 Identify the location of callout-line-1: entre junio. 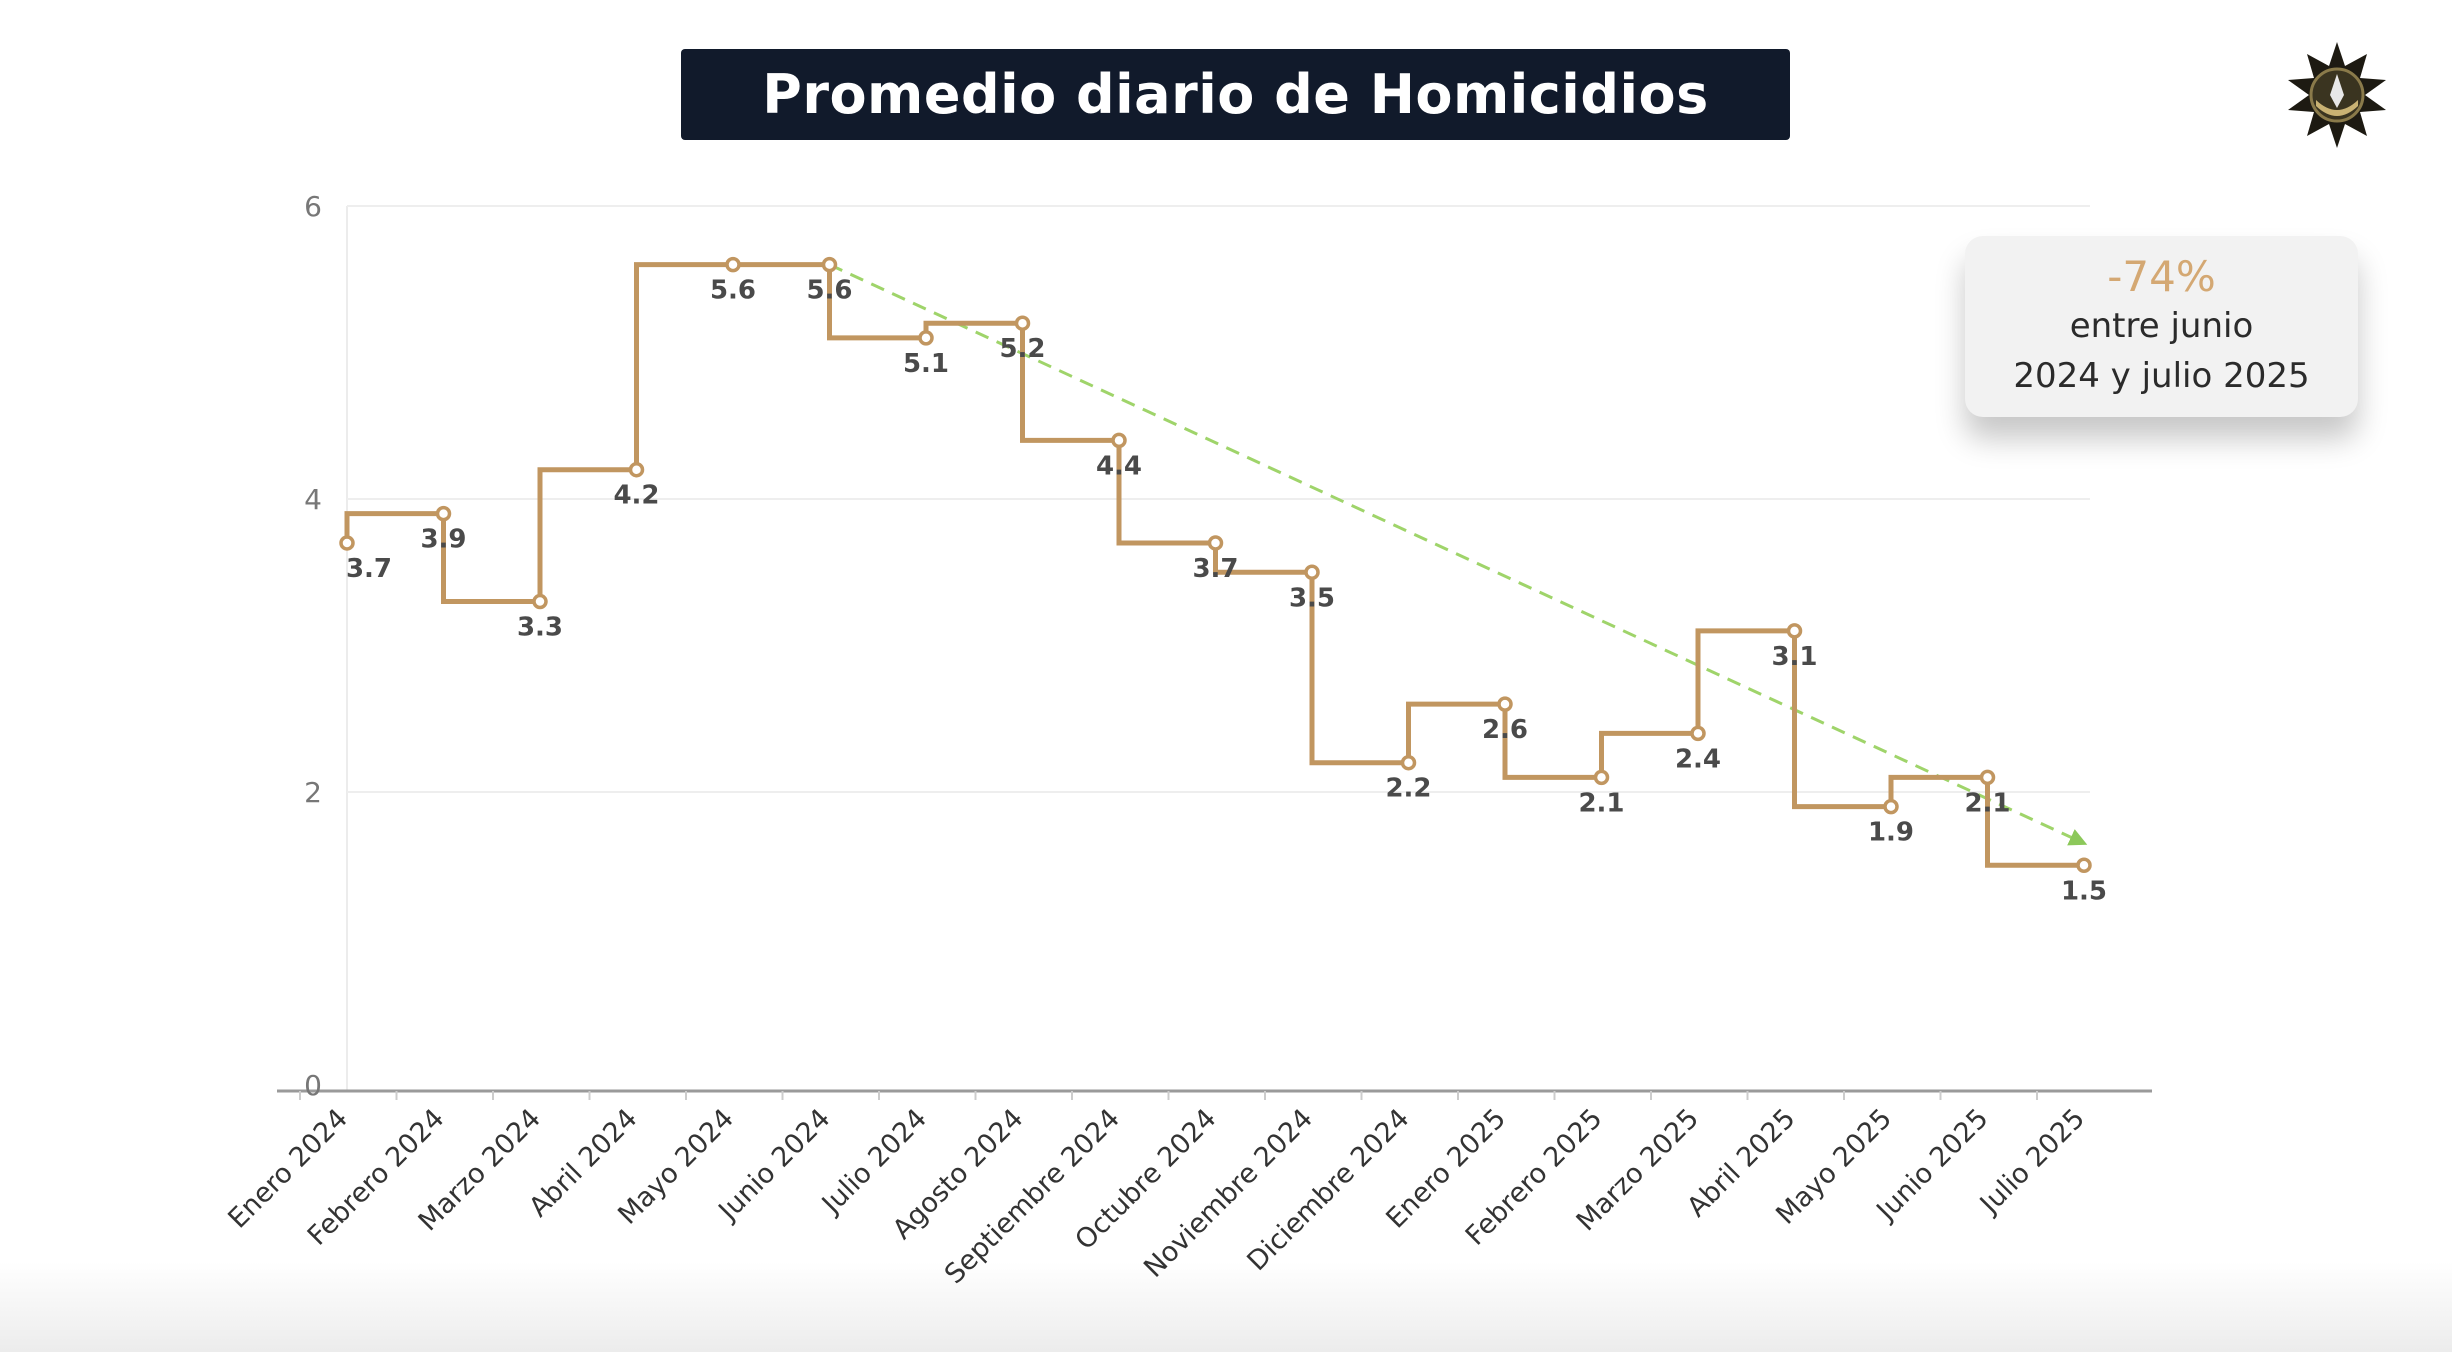
(2161, 326).